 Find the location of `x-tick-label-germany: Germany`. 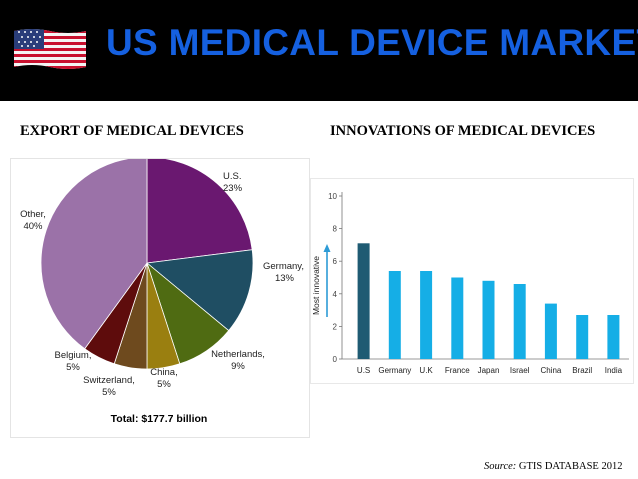

x-tick-label-germany: Germany is located at coordinates (394, 370).